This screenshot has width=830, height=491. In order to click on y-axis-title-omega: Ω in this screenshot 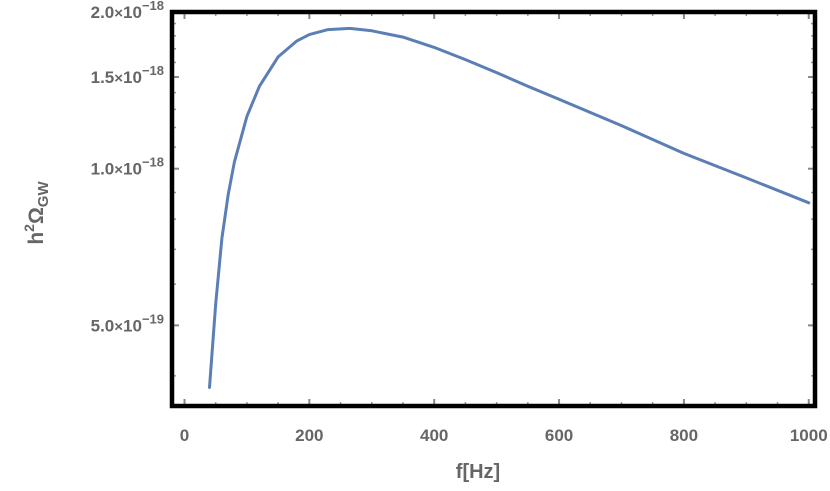, I will do `click(36, 215)`.